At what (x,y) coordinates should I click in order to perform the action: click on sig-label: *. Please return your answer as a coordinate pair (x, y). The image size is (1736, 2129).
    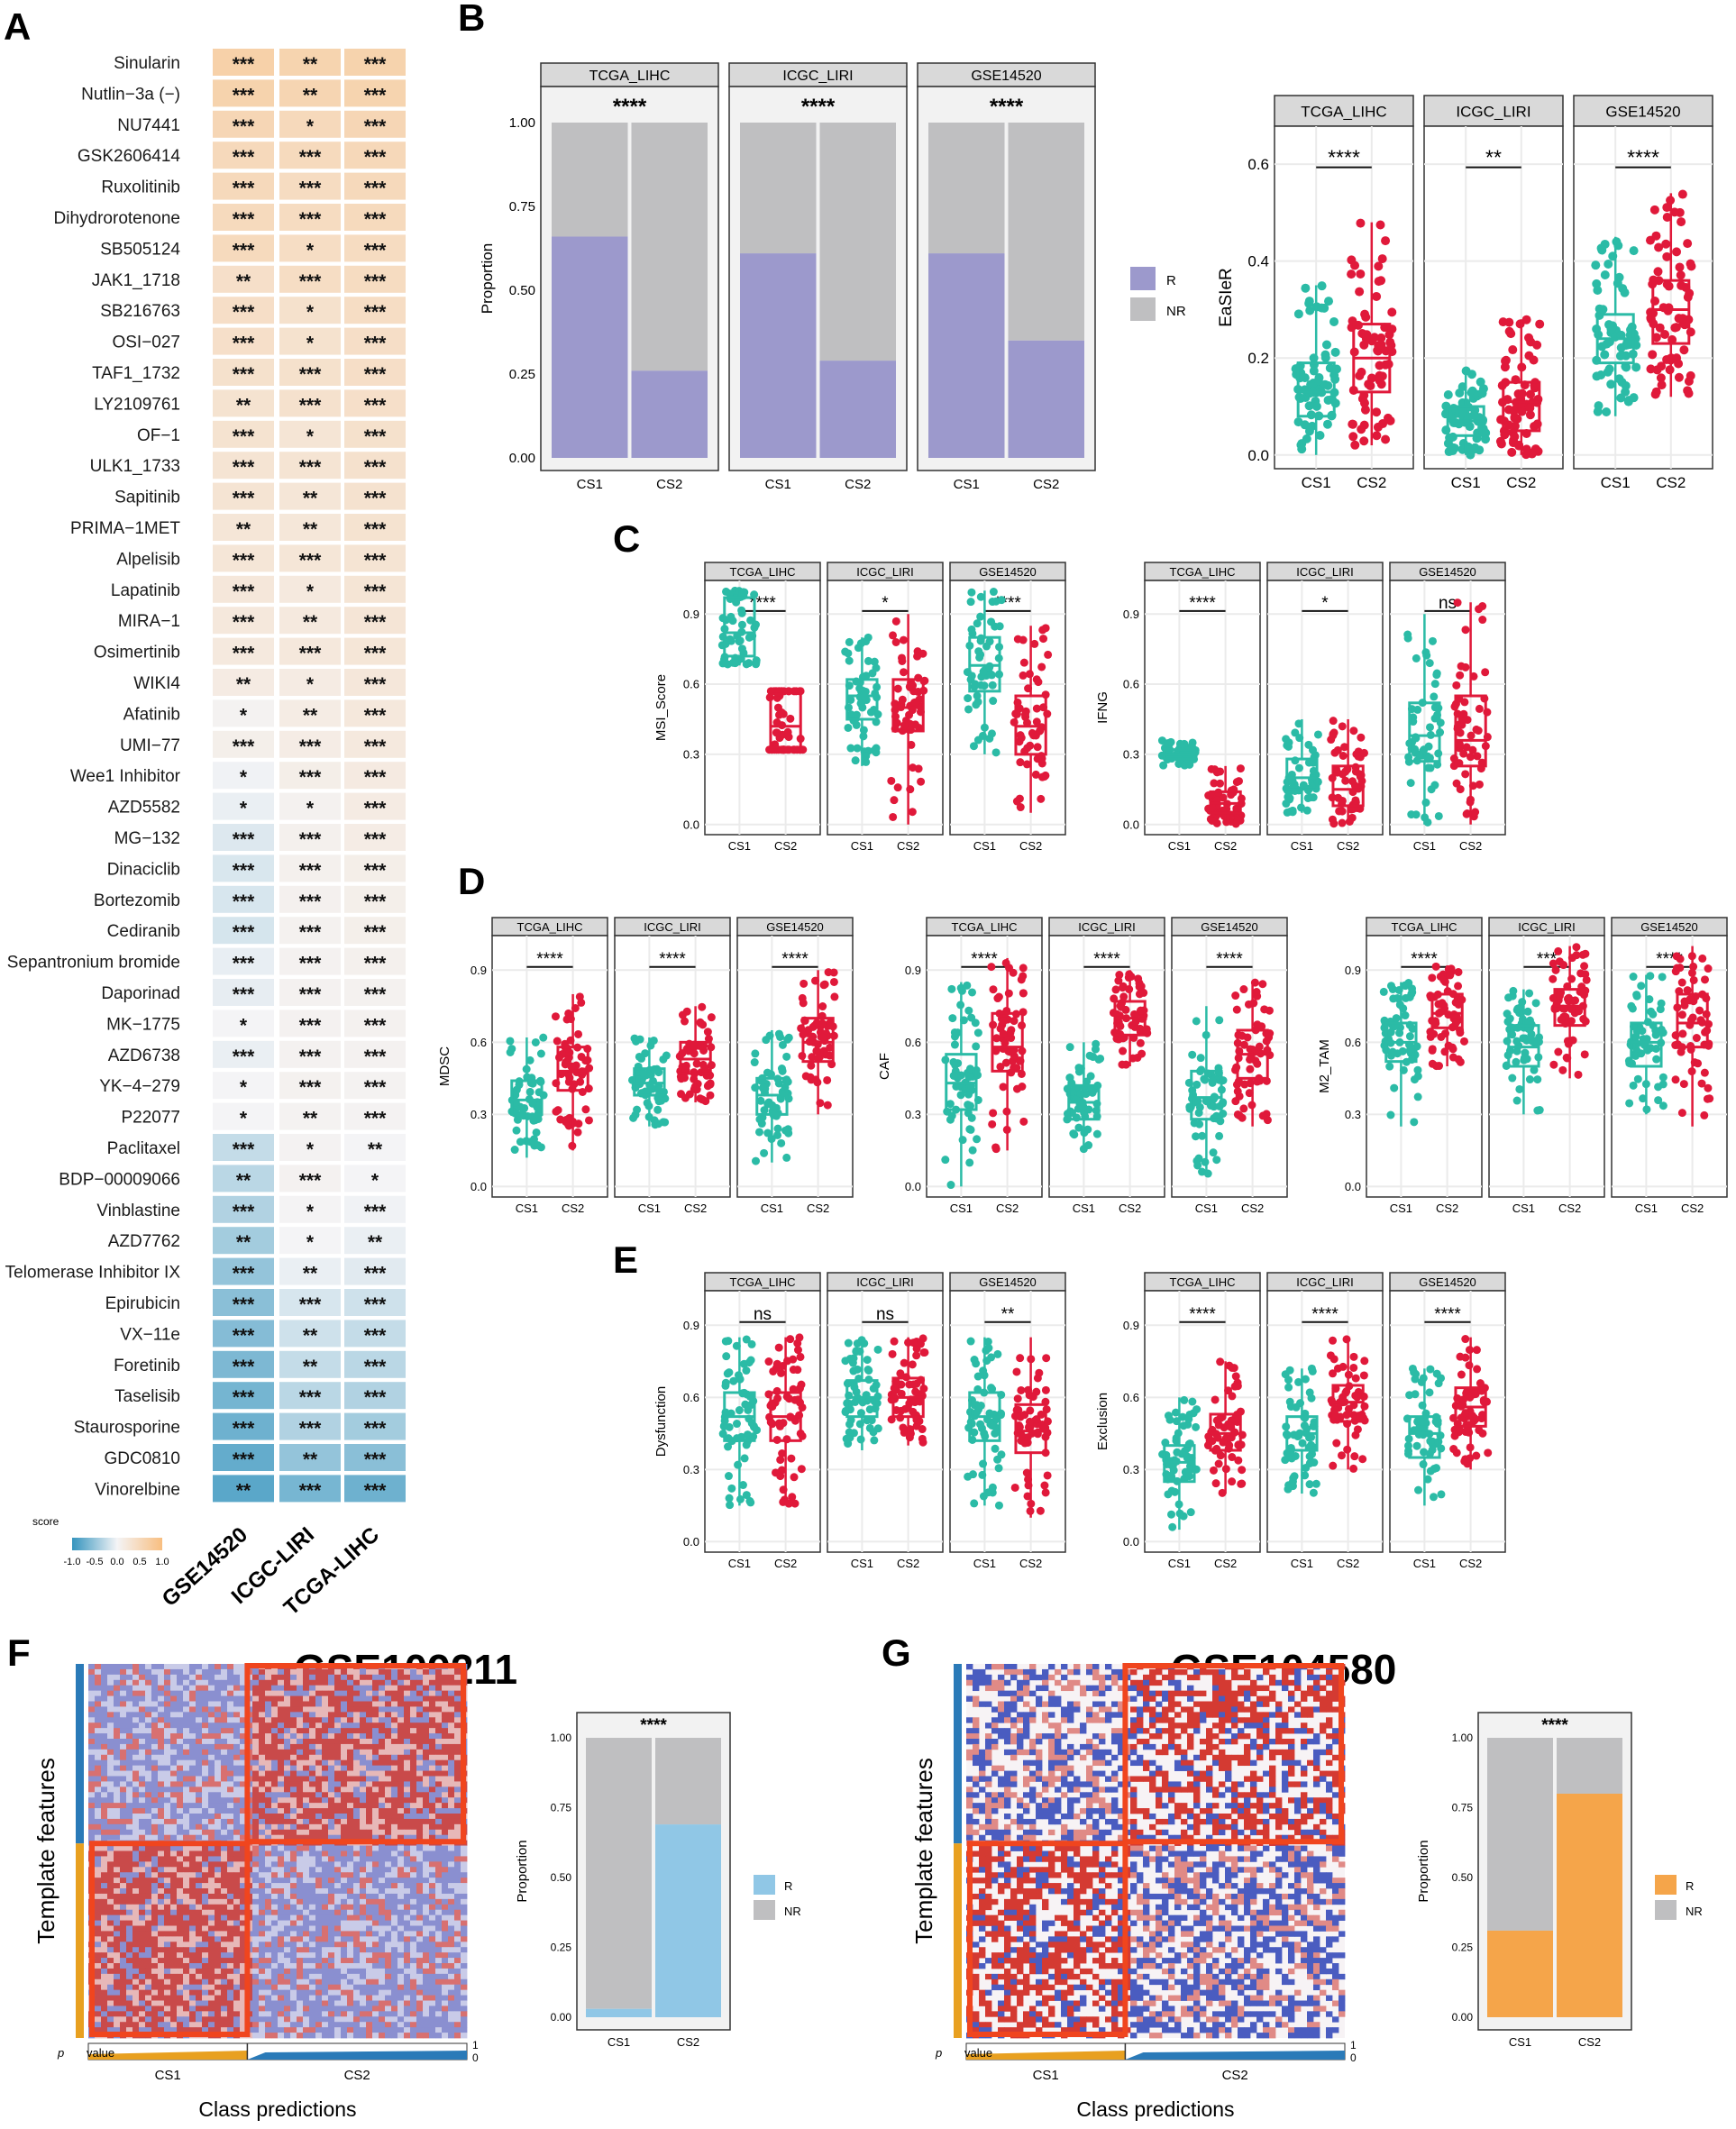
    Looking at the image, I should click on (310, 1149).